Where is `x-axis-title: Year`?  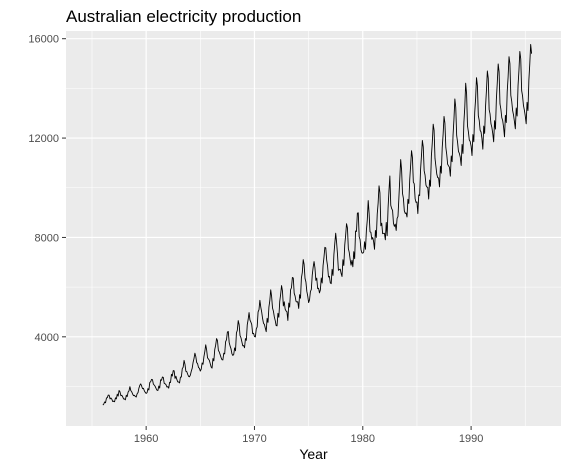 x-axis-title: Year is located at coordinates (313, 454).